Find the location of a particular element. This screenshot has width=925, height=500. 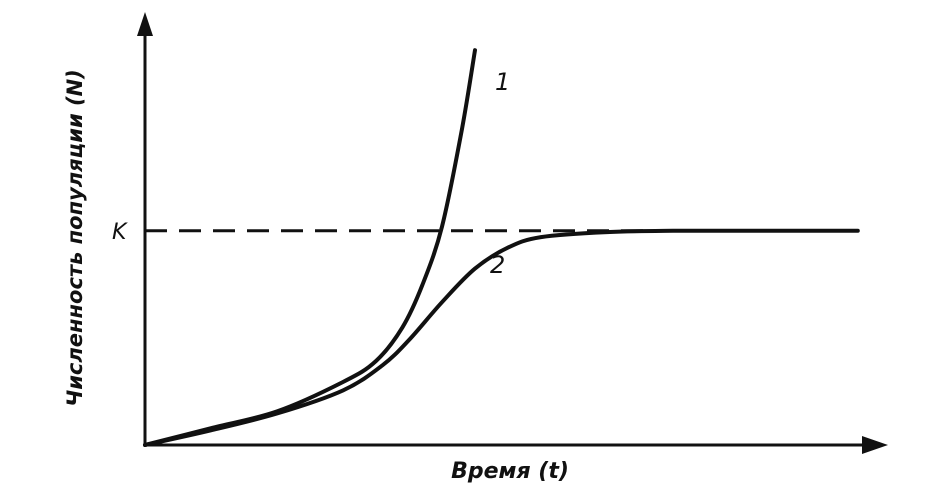

series-2-label: 2 is located at coordinates (497, 265).